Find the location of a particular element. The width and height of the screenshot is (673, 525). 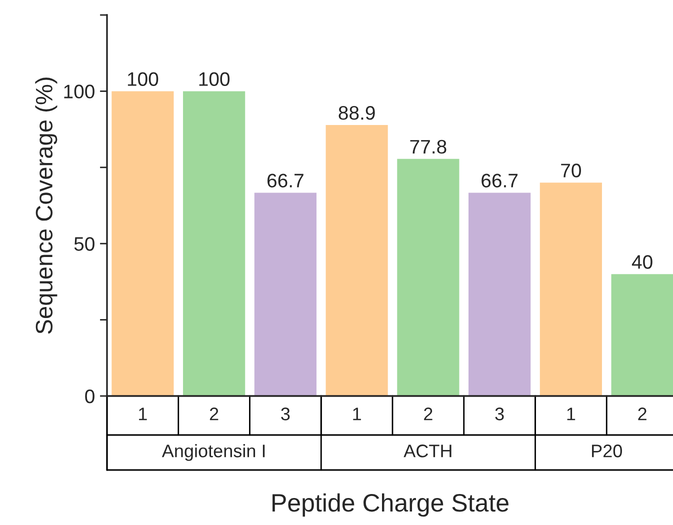

data-label: 77.8 is located at coordinates (428, 147).